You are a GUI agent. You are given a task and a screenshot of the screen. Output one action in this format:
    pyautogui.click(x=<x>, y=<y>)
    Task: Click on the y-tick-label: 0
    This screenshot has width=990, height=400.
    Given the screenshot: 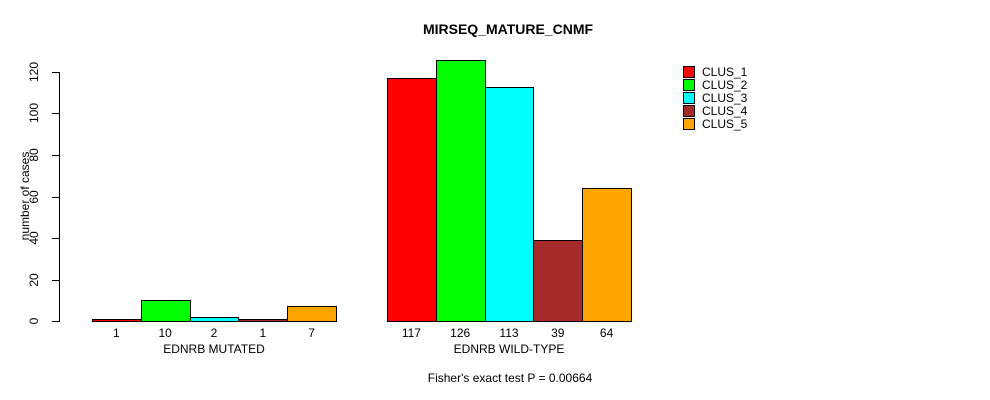 What is the action you would take?
    pyautogui.click(x=34, y=321)
    